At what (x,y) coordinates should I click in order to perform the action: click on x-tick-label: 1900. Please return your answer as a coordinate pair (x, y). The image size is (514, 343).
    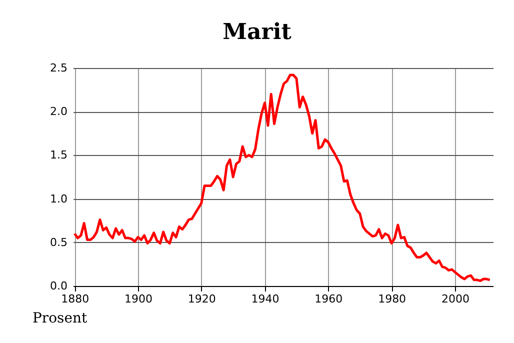
    Looking at the image, I should click on (138, 299).